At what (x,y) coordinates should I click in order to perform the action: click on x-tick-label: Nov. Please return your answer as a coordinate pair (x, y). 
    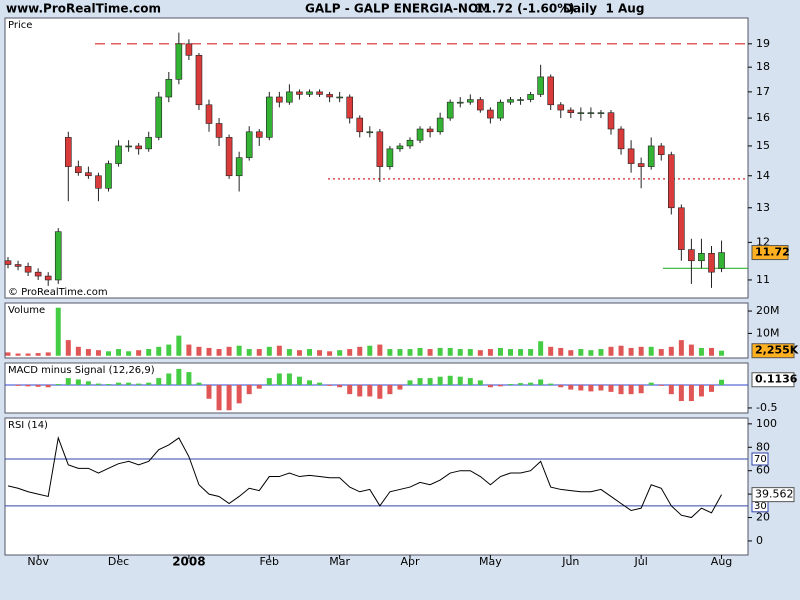
    Looking at the image, I should click on (38, 561).